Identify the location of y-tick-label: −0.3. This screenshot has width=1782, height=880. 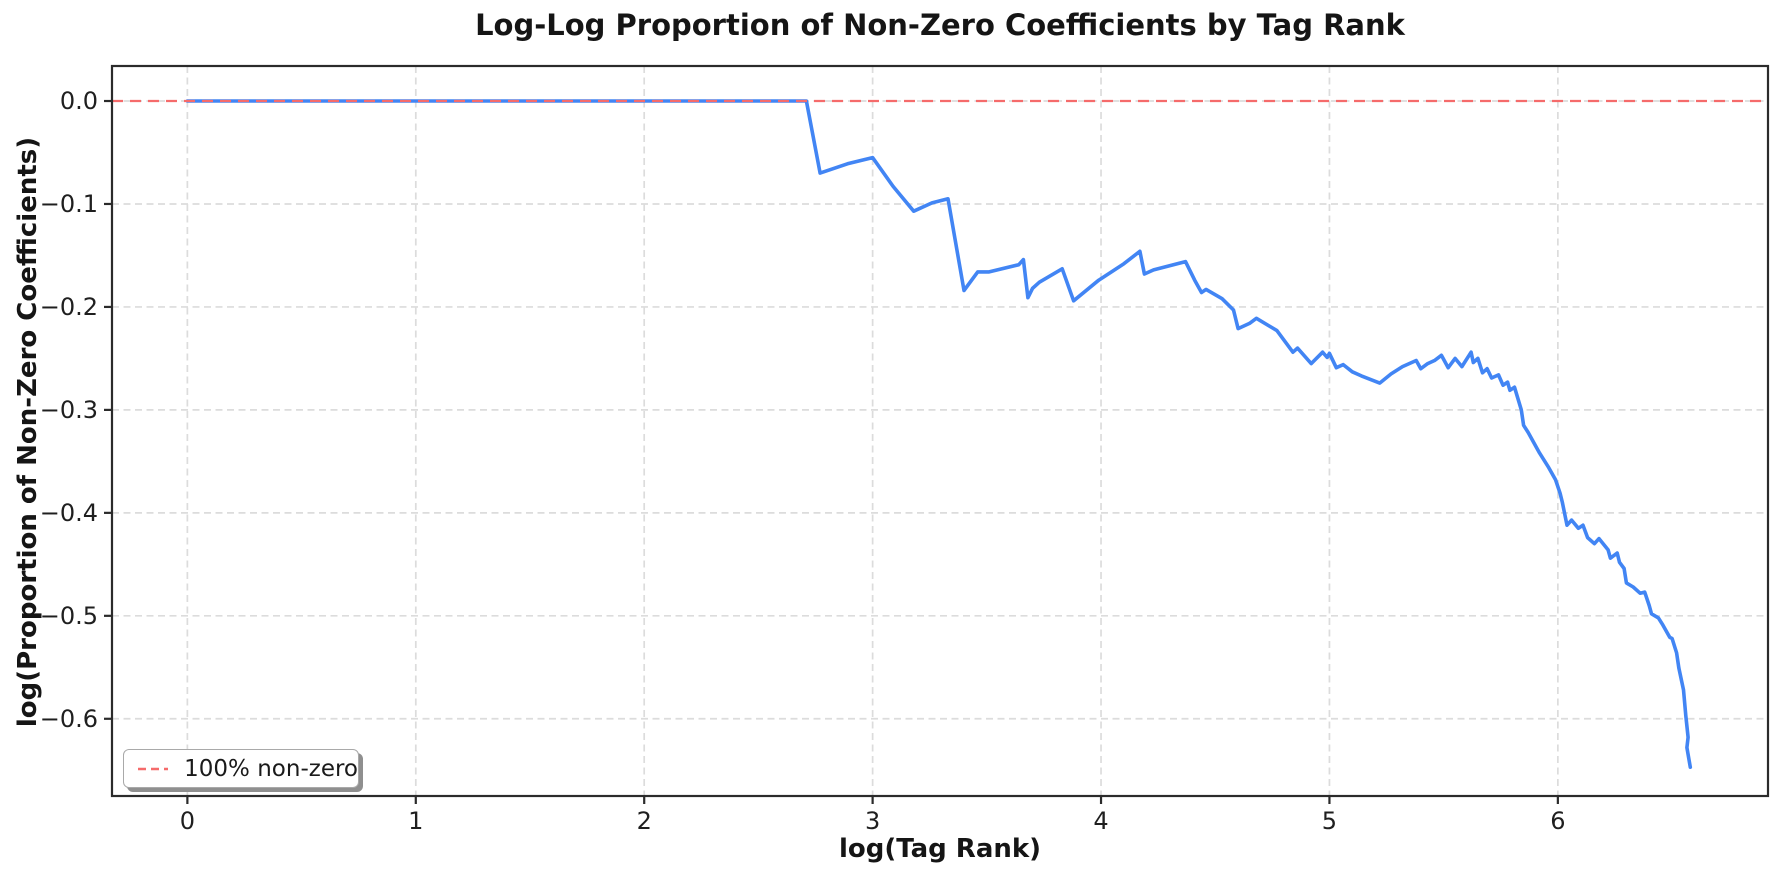
(69, 410).